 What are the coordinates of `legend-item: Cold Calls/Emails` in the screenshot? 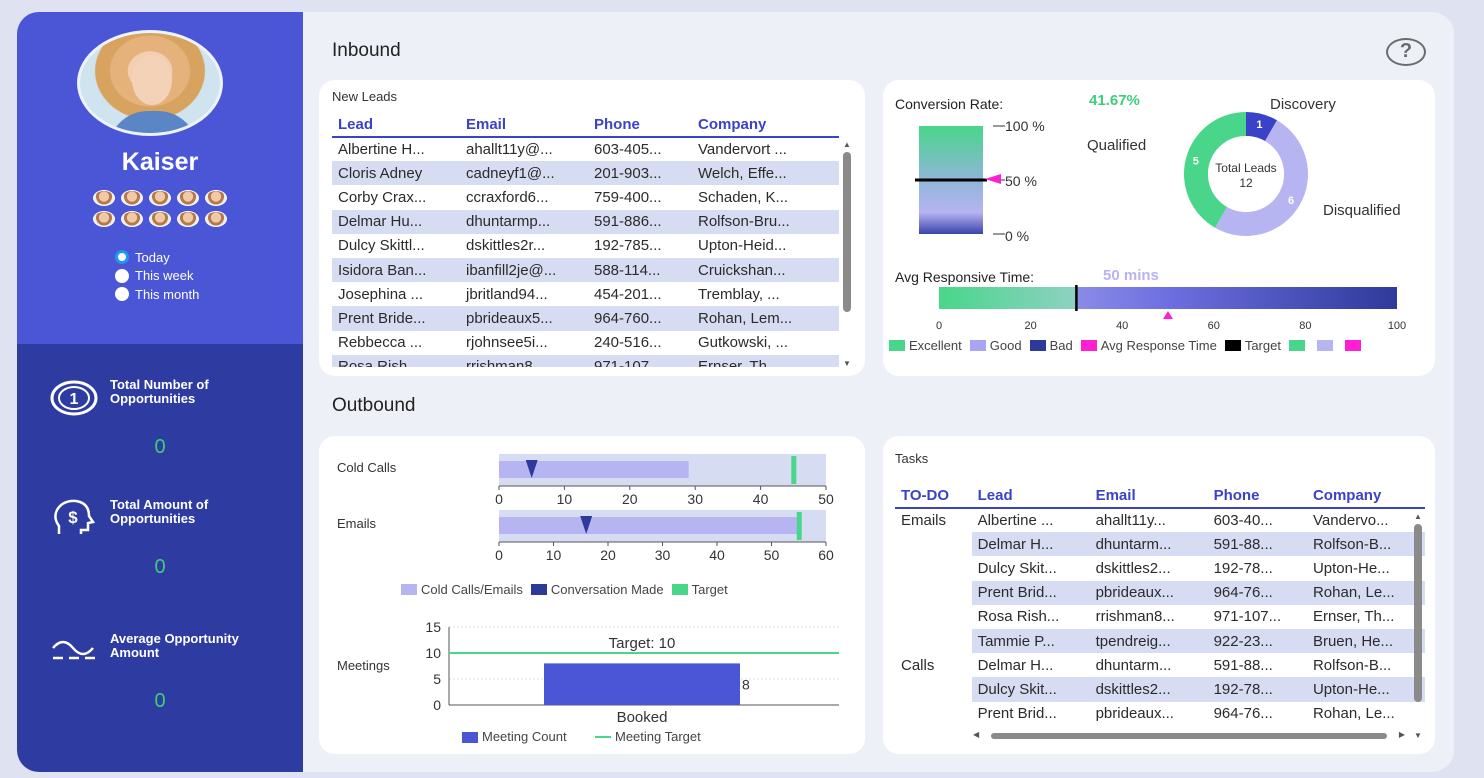 It's located at (462, 589).